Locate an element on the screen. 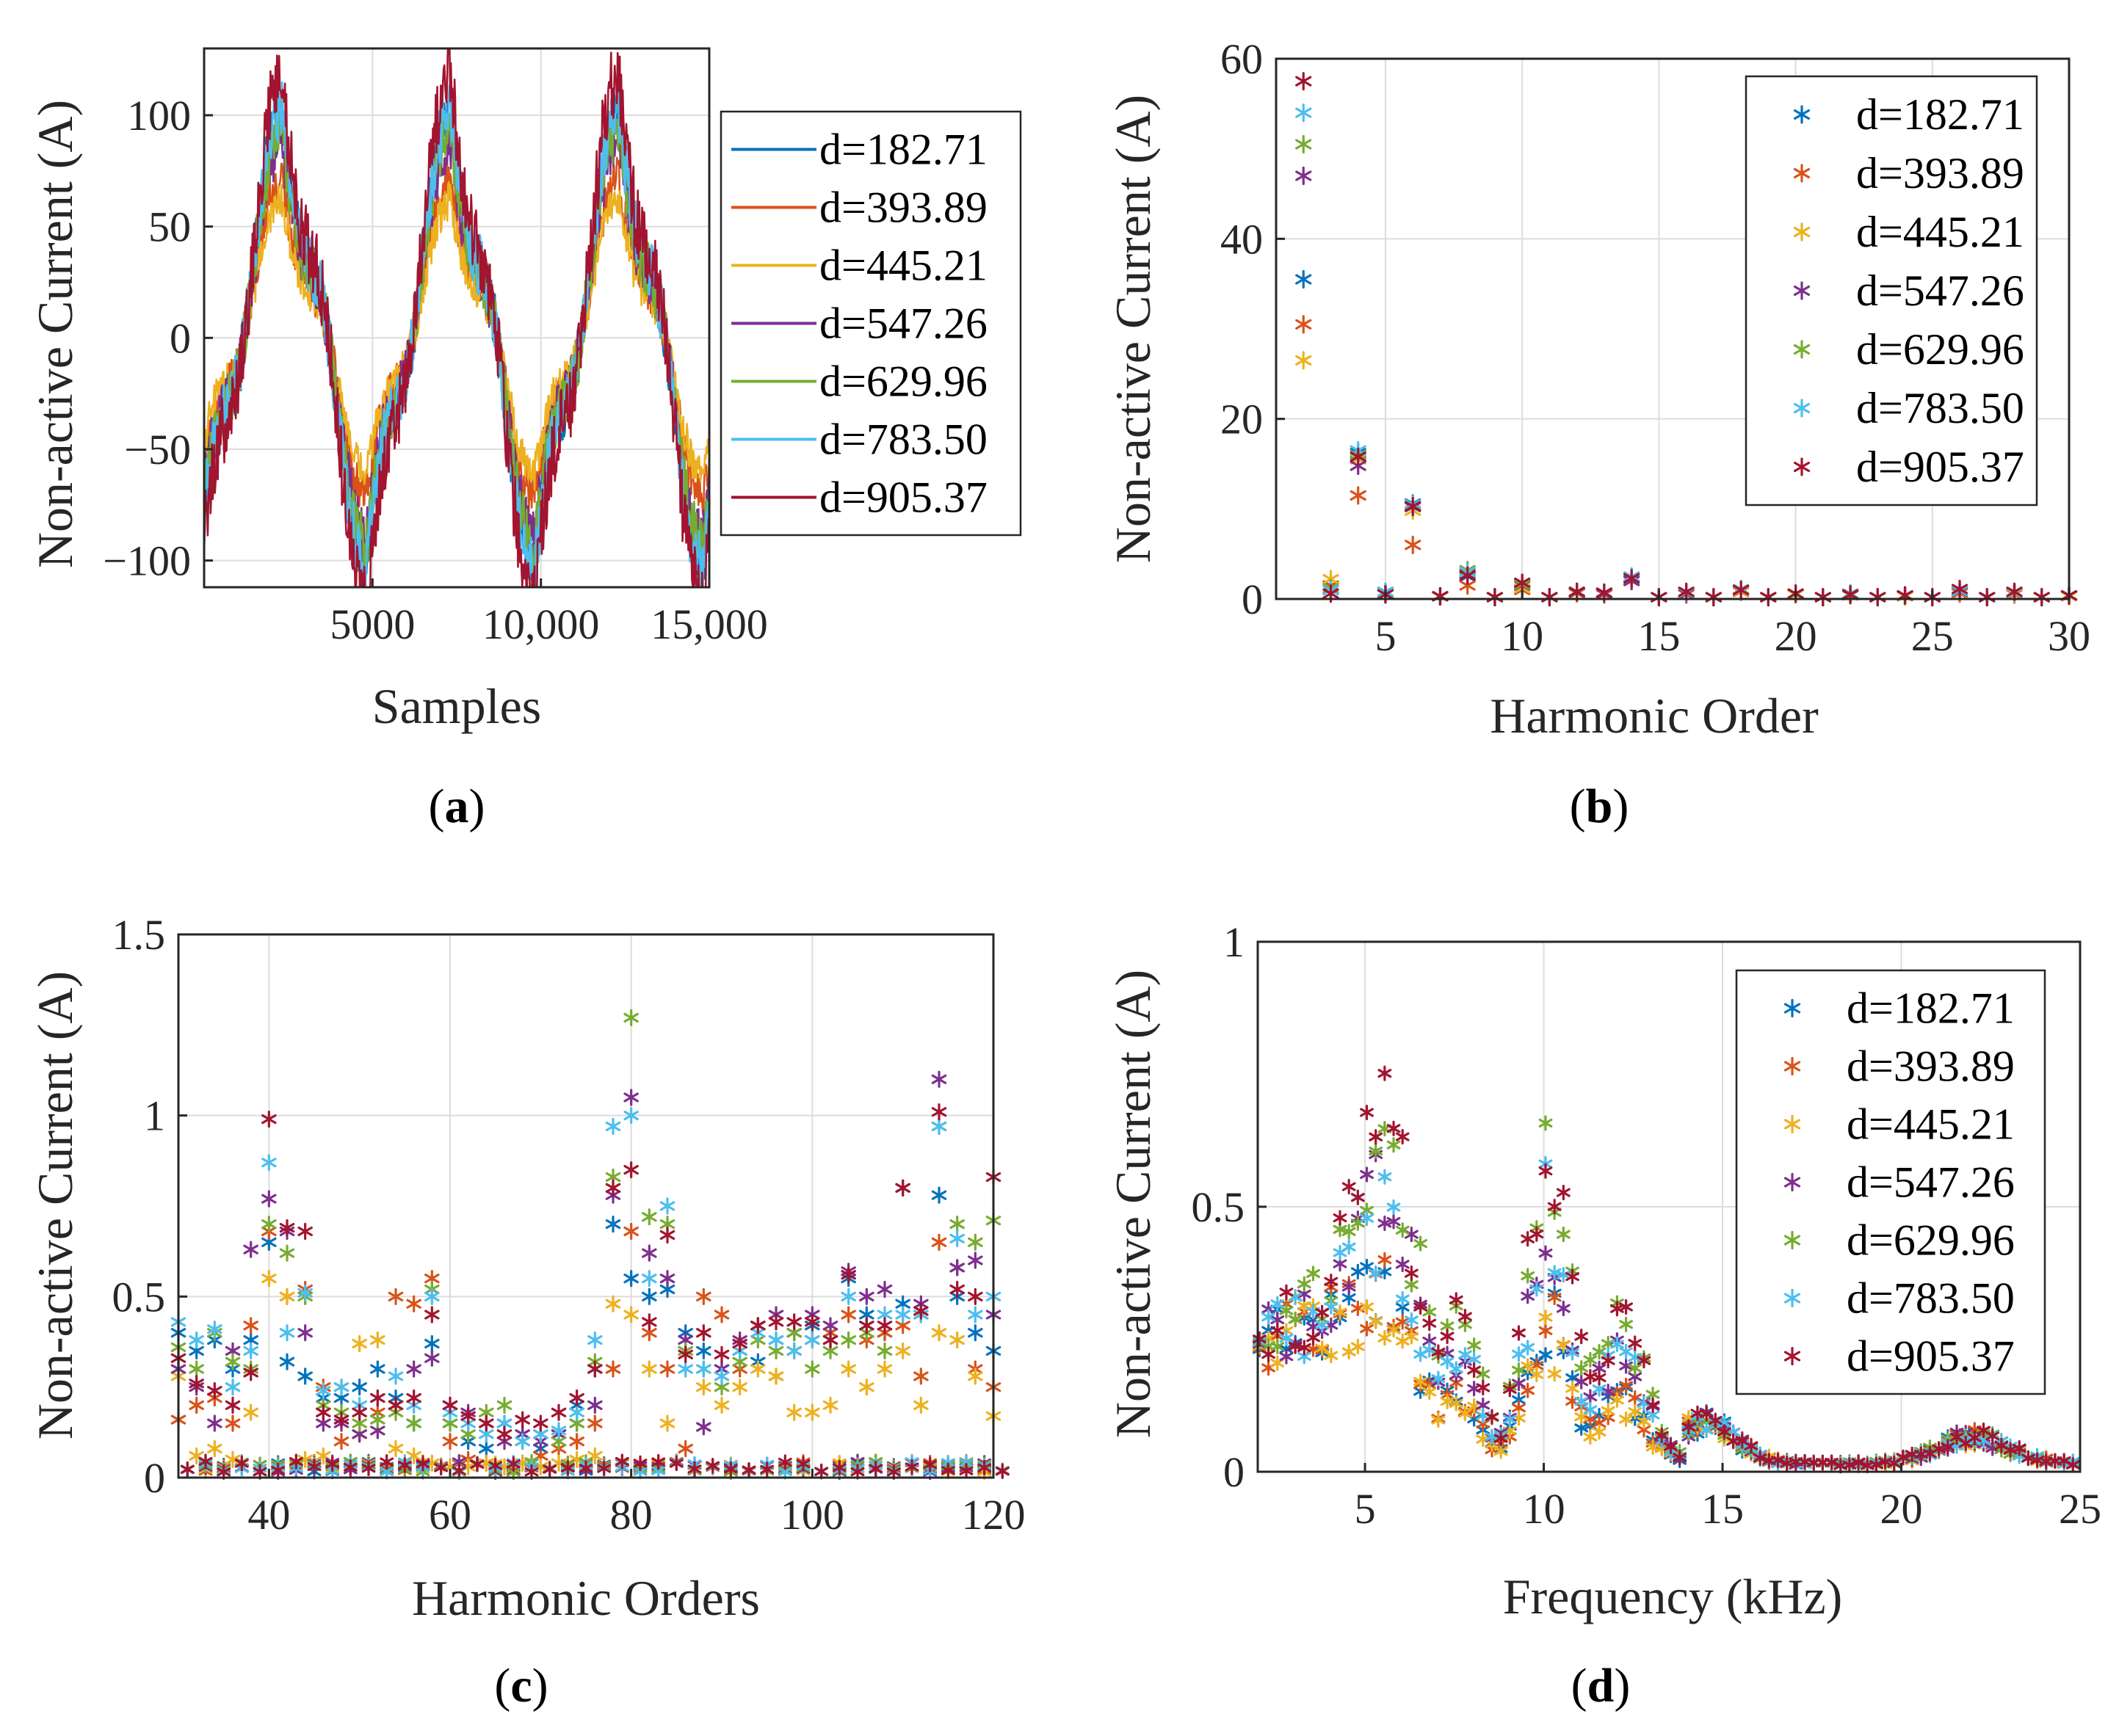 Image resolution: width=2119 pixels, height=1736 pixels. y-tick-label: 40 is located at coordinates (1241, 239).